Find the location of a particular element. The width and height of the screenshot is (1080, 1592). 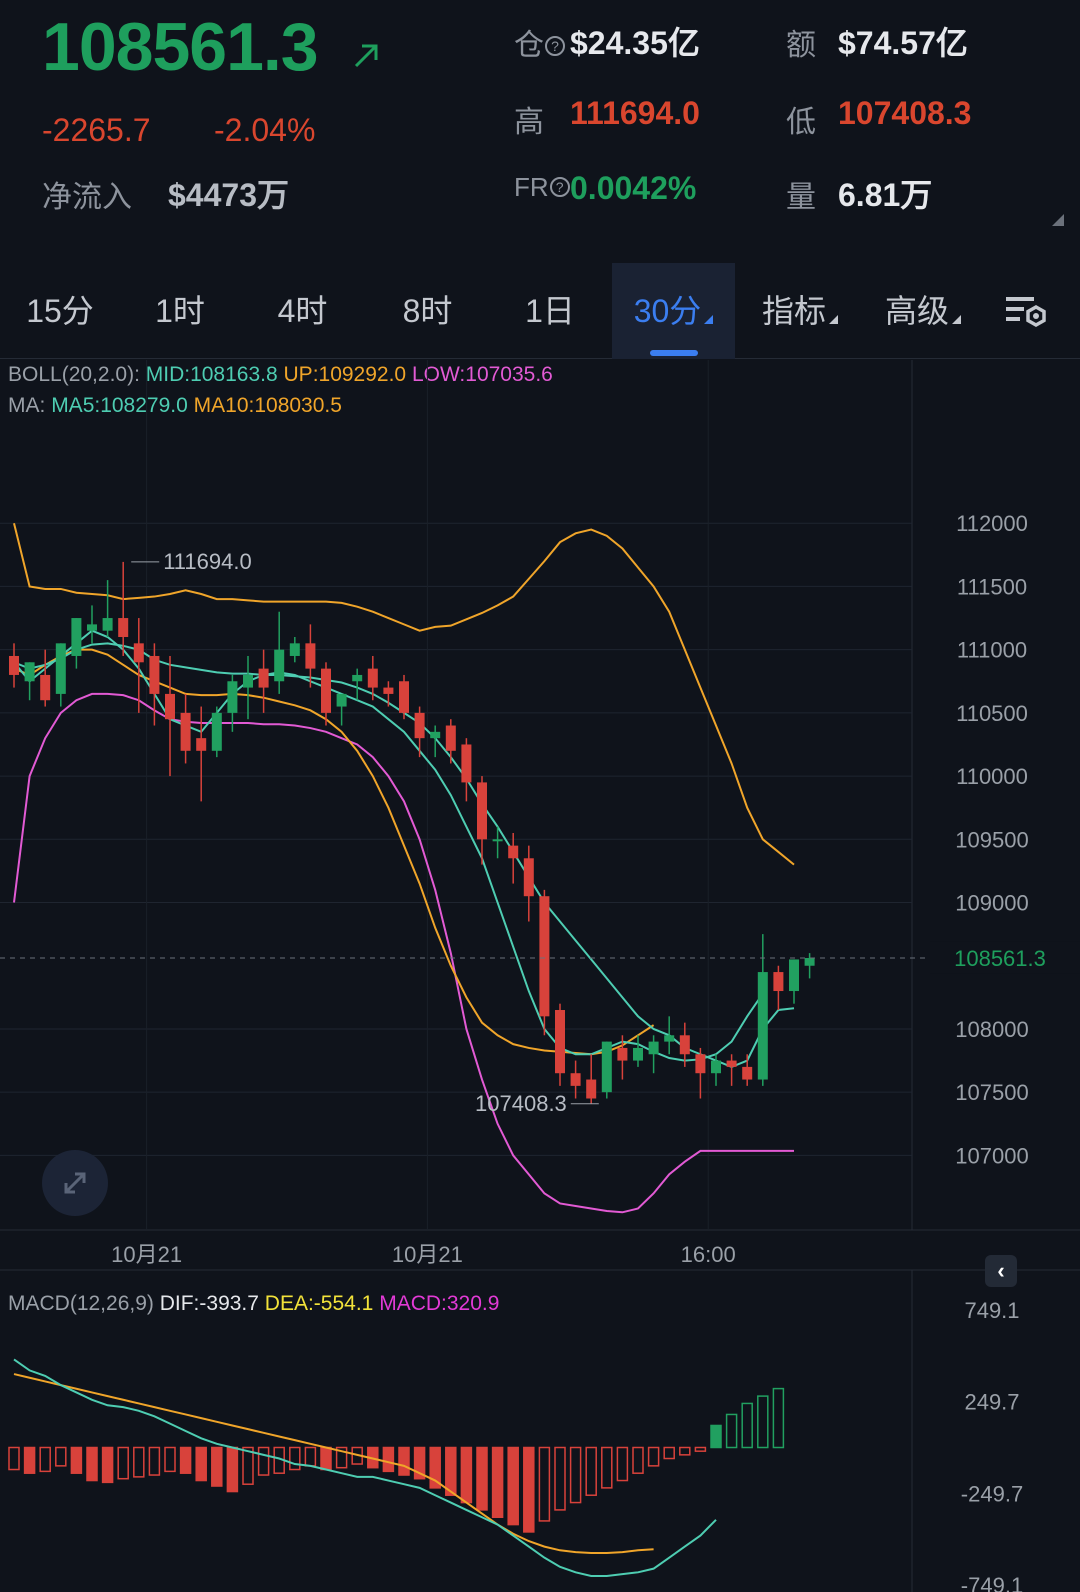

high-annotation: 111694.0 is located at coordinates (207, 561).